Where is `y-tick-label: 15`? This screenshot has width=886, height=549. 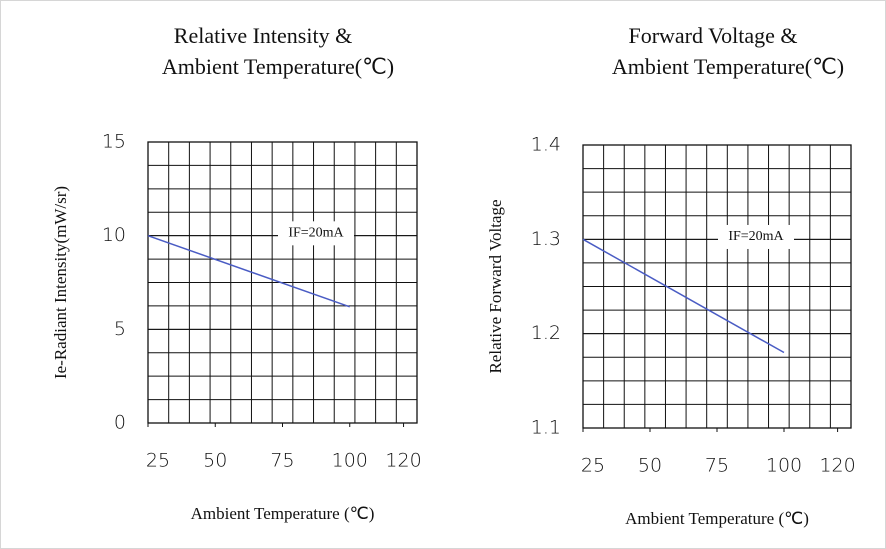 y-tick-label: 15 is located at coordinates (114, 142).